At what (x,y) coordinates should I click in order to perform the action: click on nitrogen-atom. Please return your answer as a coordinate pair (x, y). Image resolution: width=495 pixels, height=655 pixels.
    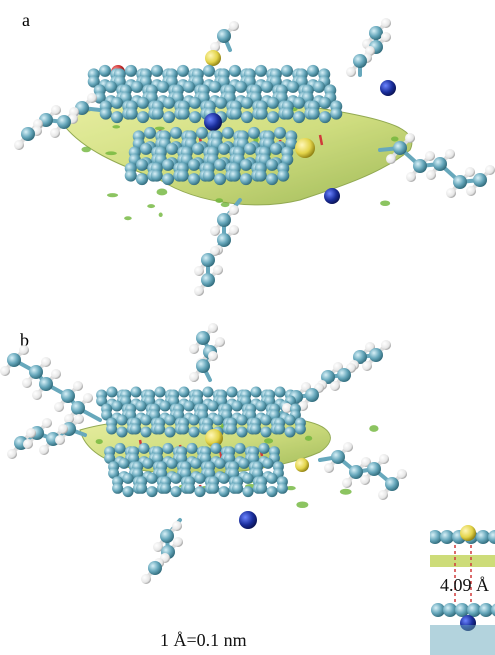
    Looking at the image, I should click on (213, 122).